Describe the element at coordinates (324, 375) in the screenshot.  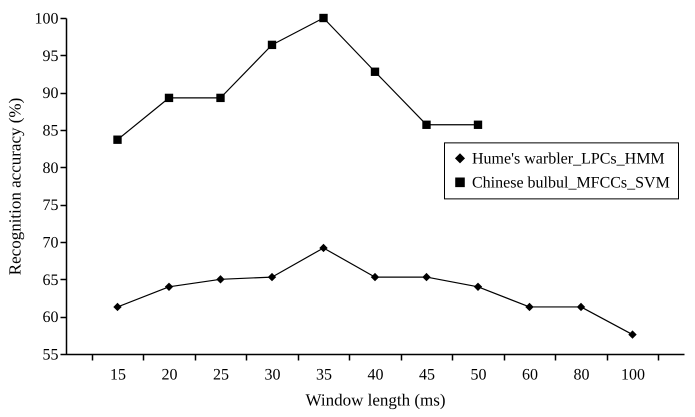
I see `x-tick-label: 35` at that location.